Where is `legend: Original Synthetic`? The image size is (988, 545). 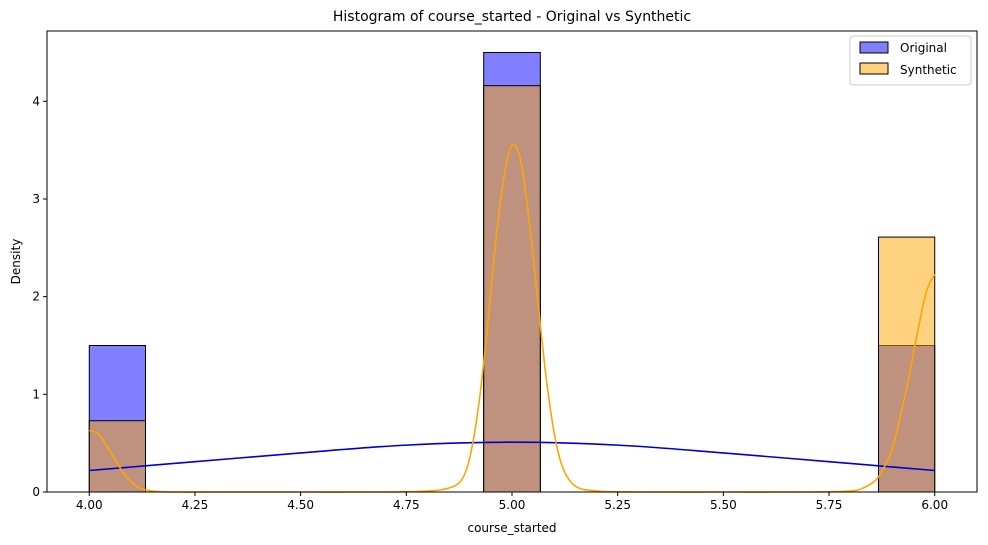
legend: Original Synthetic is located at coordinates (910, 60).